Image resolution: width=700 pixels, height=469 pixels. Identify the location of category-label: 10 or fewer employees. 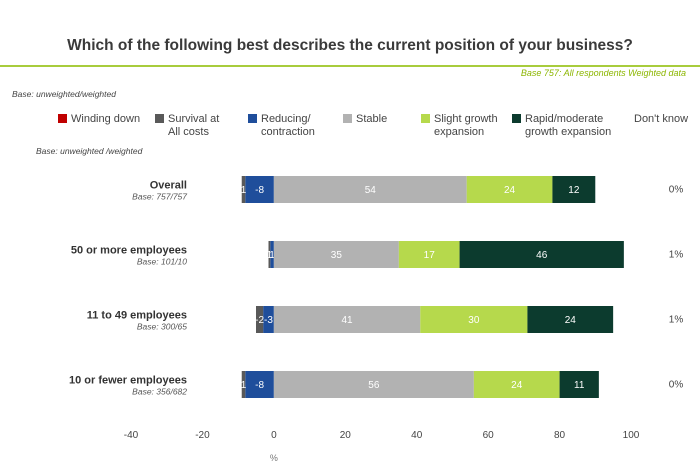
(128, 381).